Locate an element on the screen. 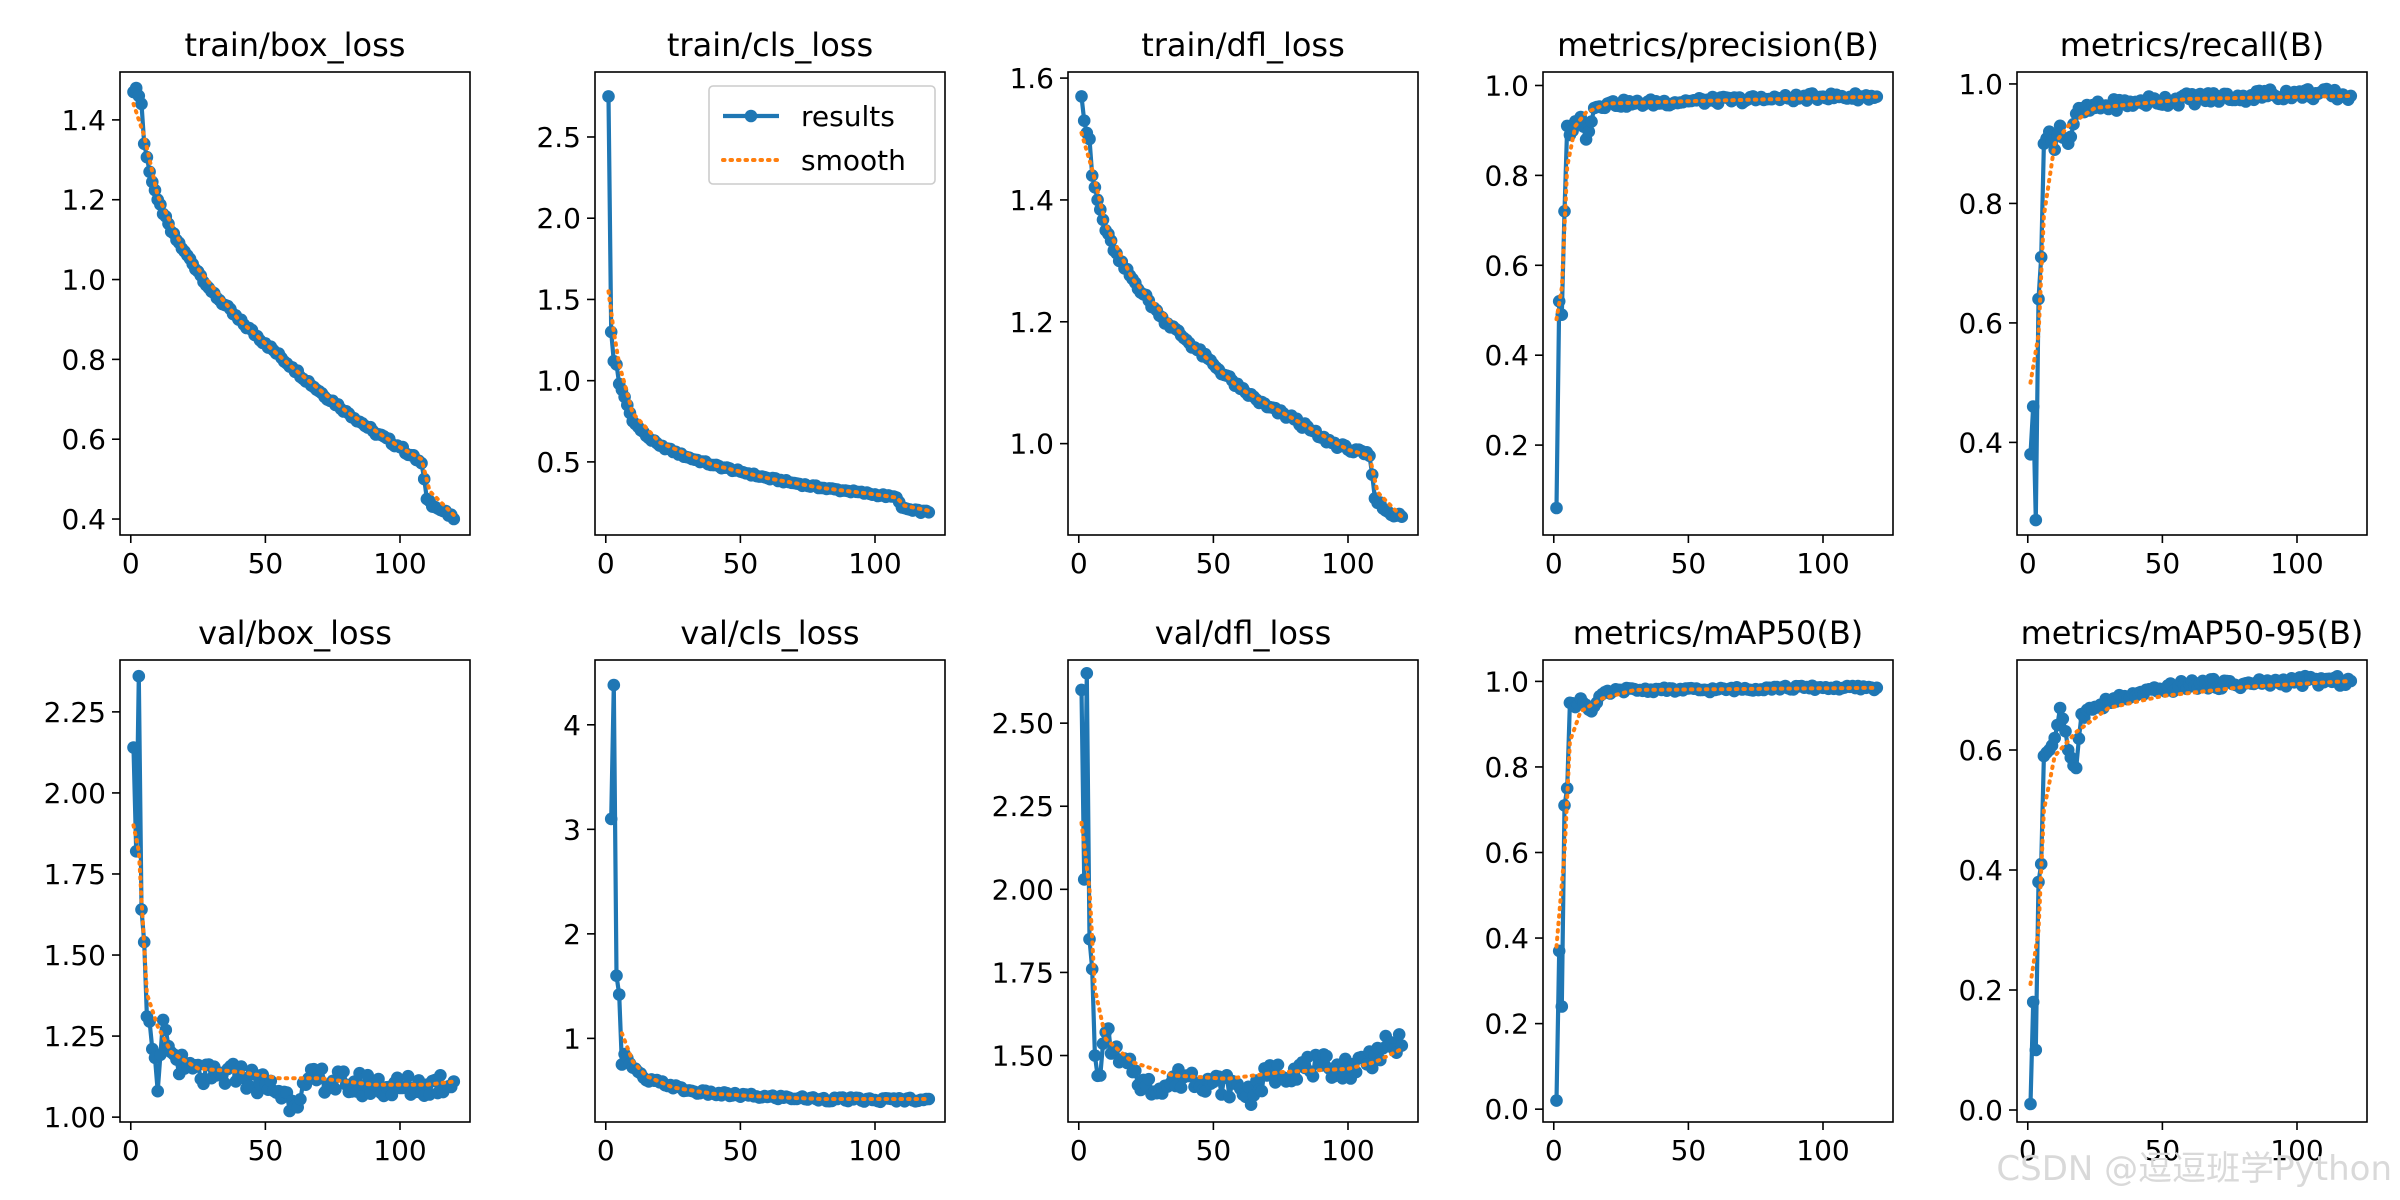 This screenshot has width=2400, height=1200. y-tick-label: 0.8 is located at coordinates (1506, 767).